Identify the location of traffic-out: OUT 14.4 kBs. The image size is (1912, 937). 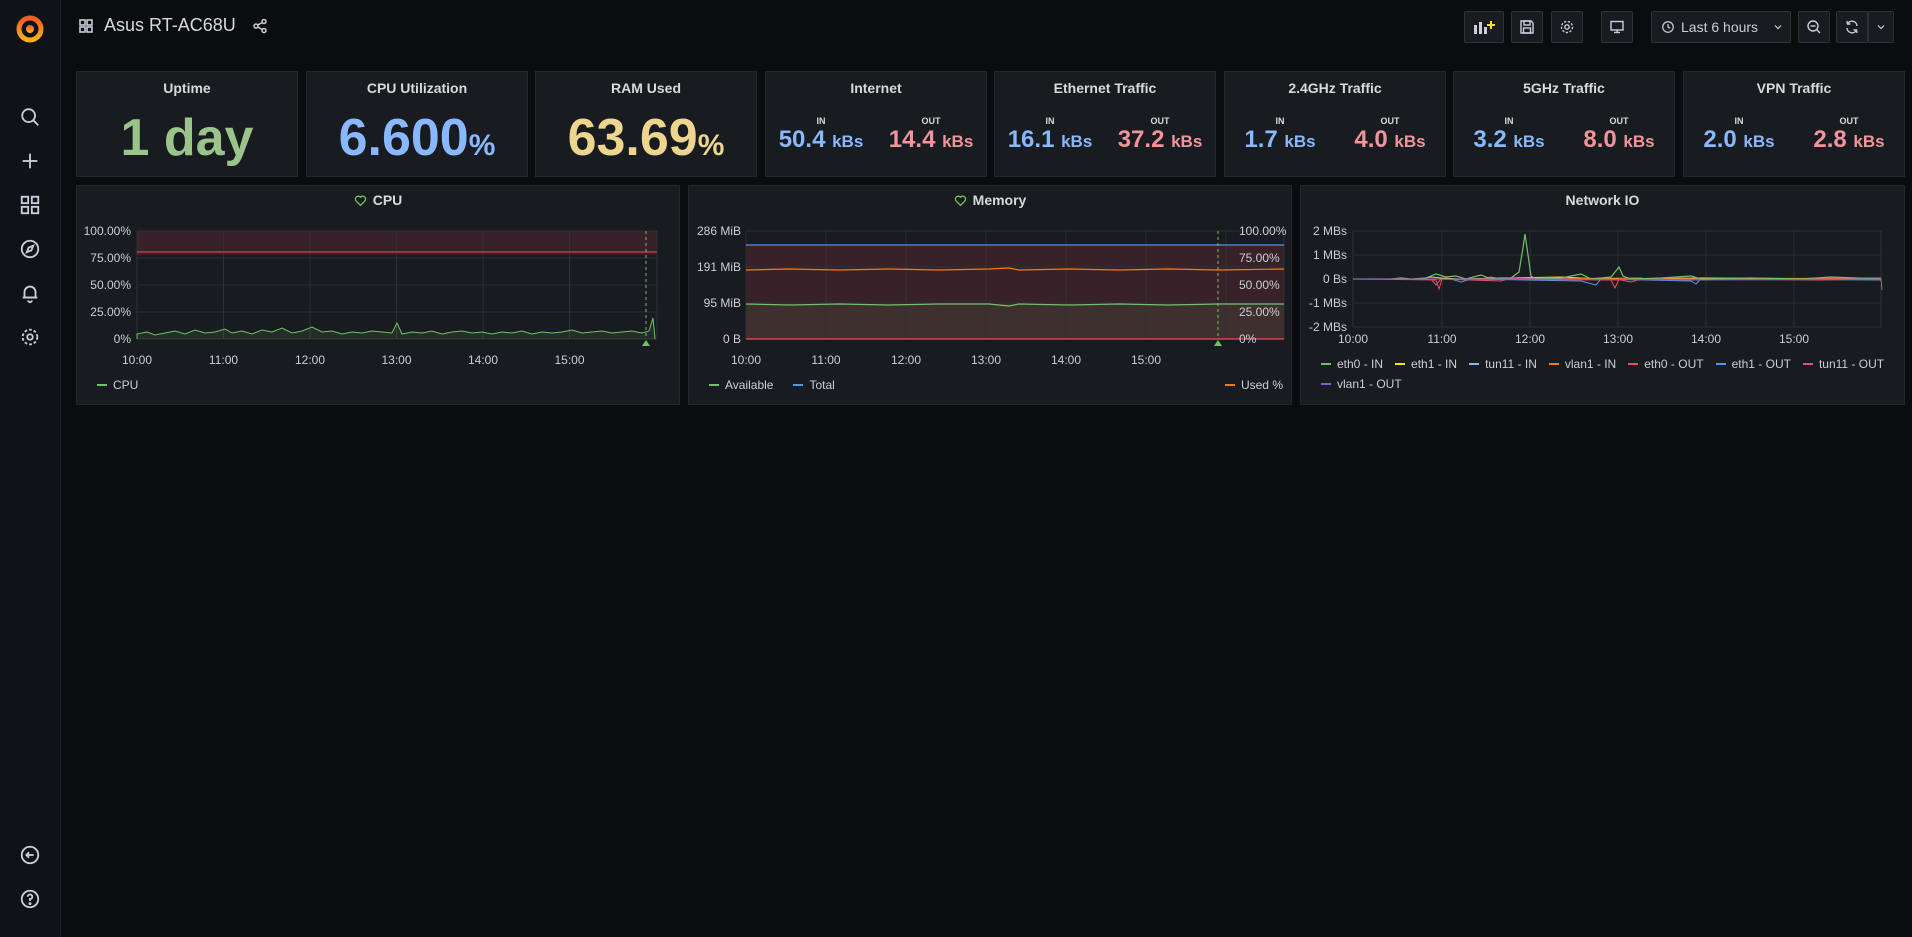
(931, 134).